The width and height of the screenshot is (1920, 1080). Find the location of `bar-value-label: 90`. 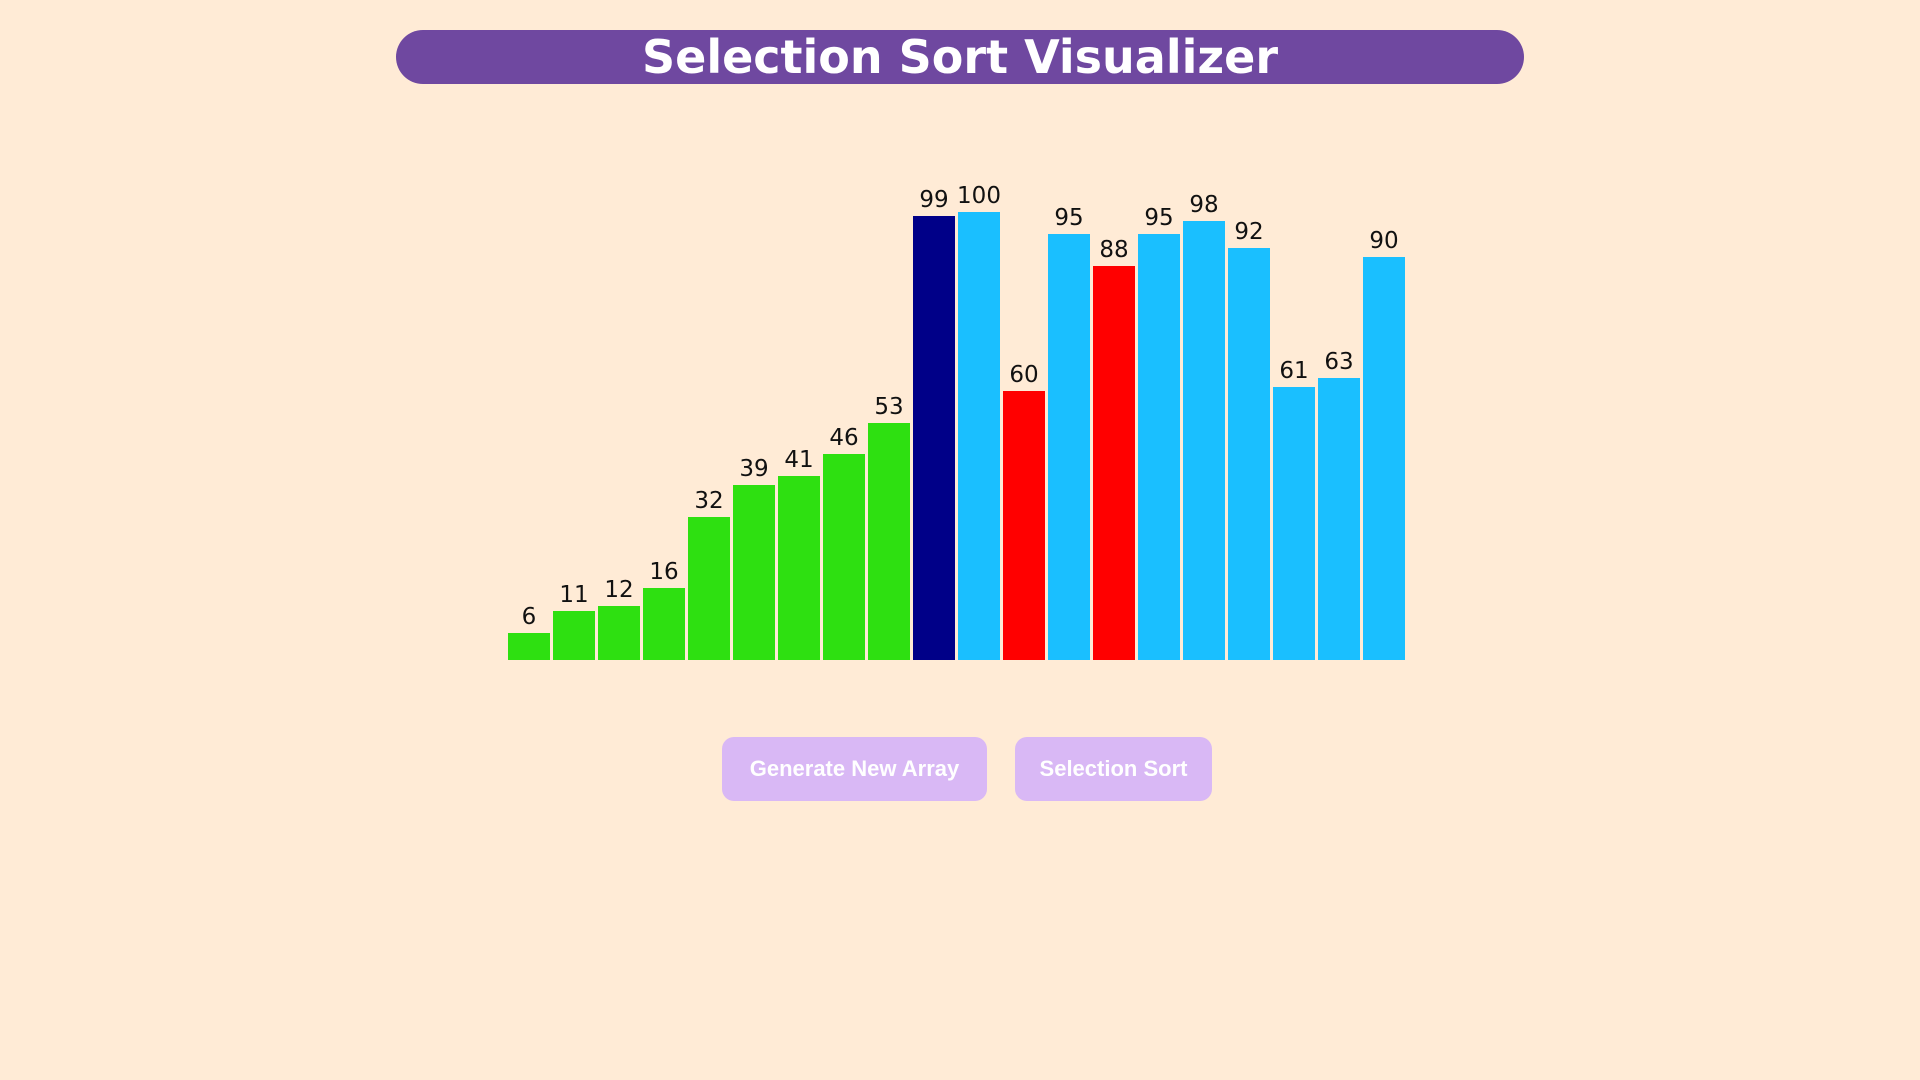

bar-value-label: 90 is located at coordinates (1384, 241).